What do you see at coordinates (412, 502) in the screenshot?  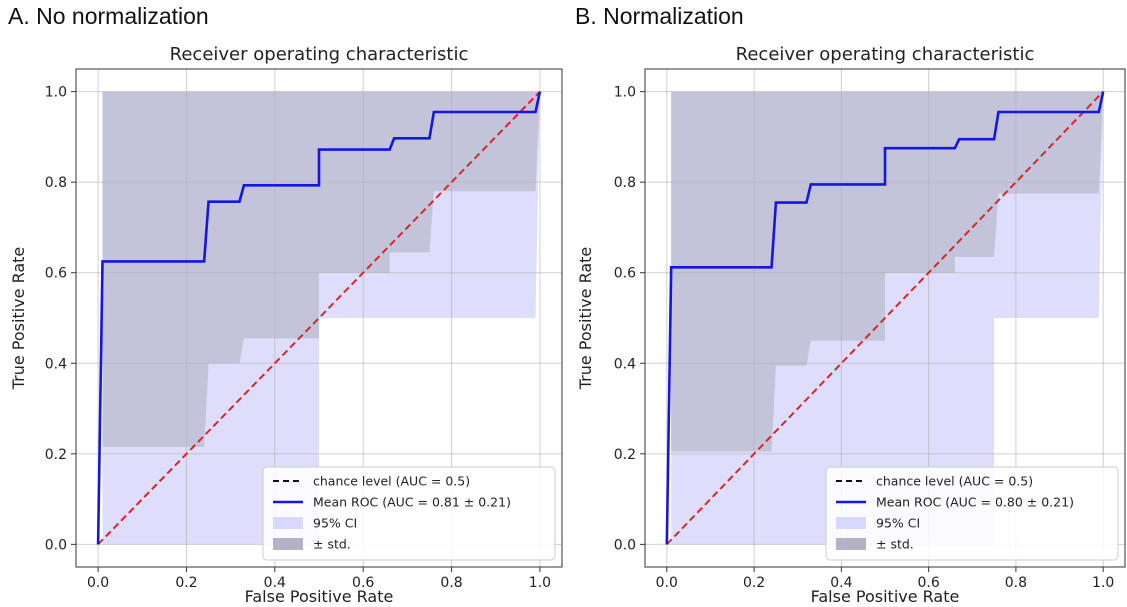 I see `legend-label: Mean ROC (AUC = 0.81 ± 0.21)` at bounding box center [412, 502].